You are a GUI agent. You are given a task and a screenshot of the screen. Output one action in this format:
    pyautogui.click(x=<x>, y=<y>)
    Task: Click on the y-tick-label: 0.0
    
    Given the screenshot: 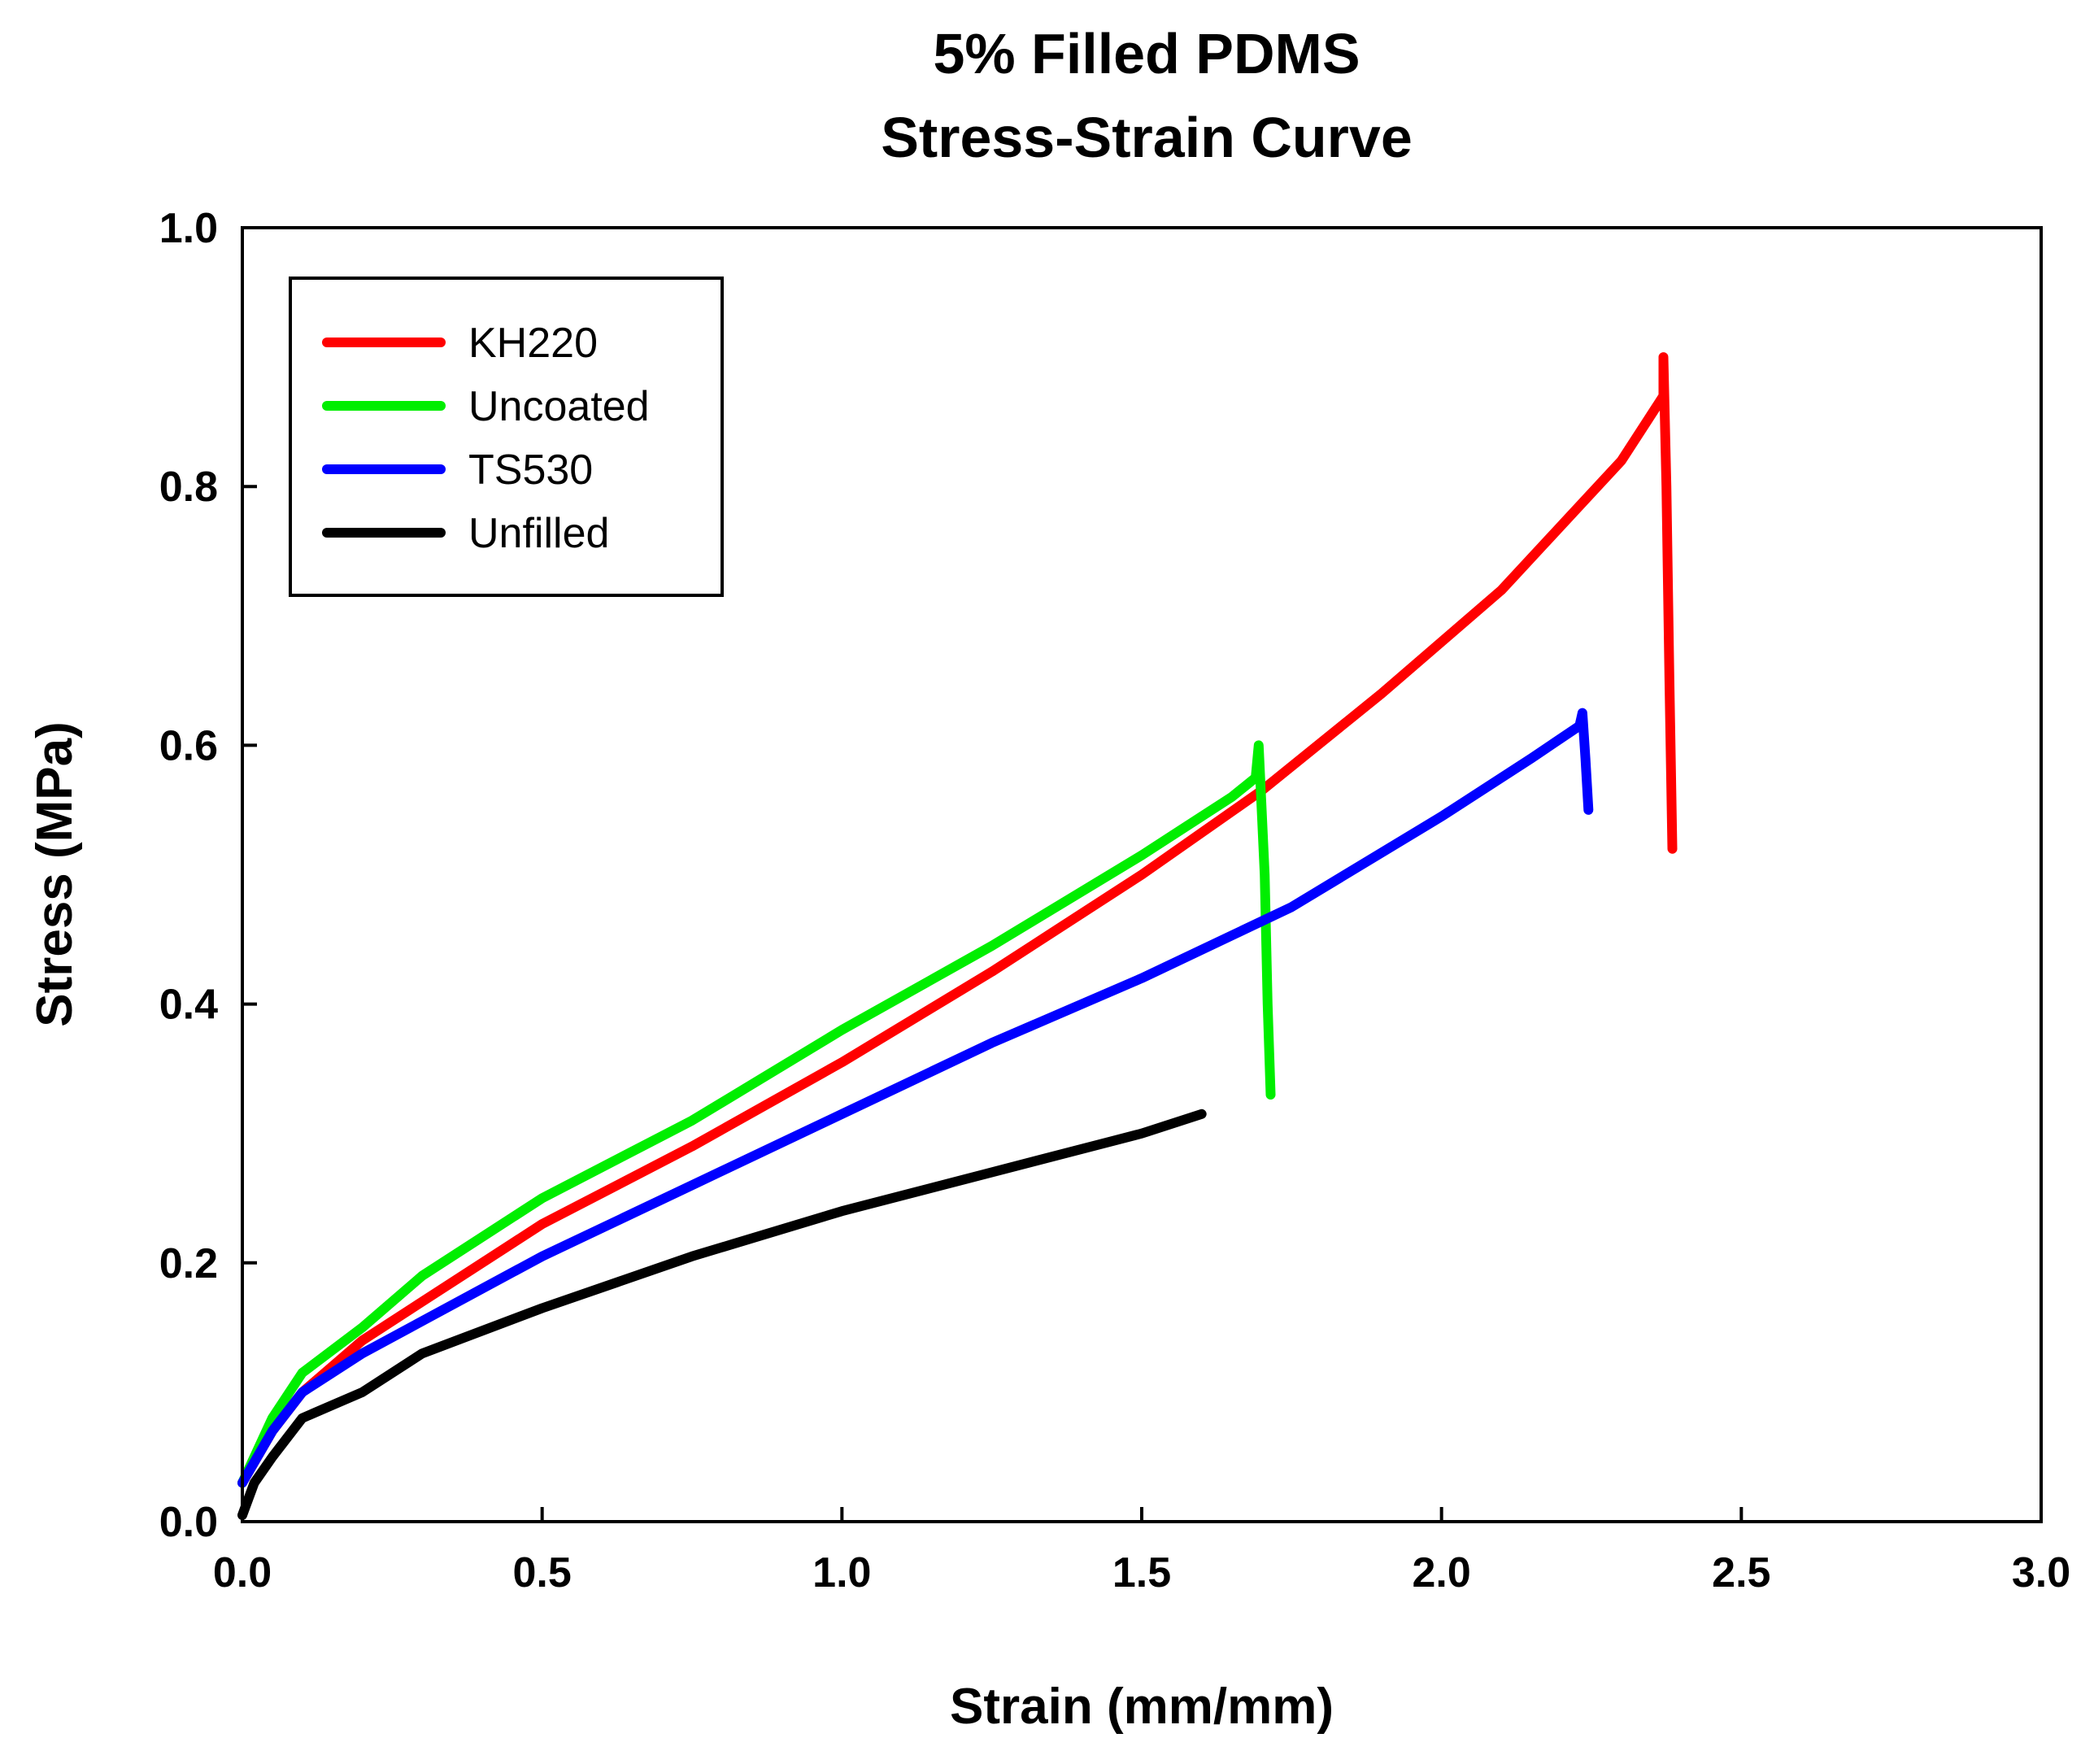 What is the action you would take?
    pyautogui.click(x=188, y=1522)
    